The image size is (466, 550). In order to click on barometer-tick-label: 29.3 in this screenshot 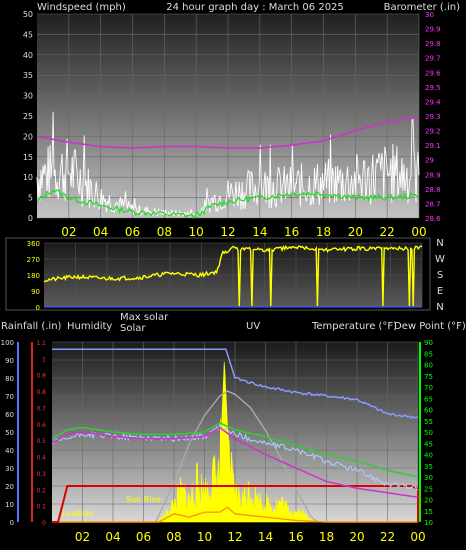, I will do `click(433, 117)`.